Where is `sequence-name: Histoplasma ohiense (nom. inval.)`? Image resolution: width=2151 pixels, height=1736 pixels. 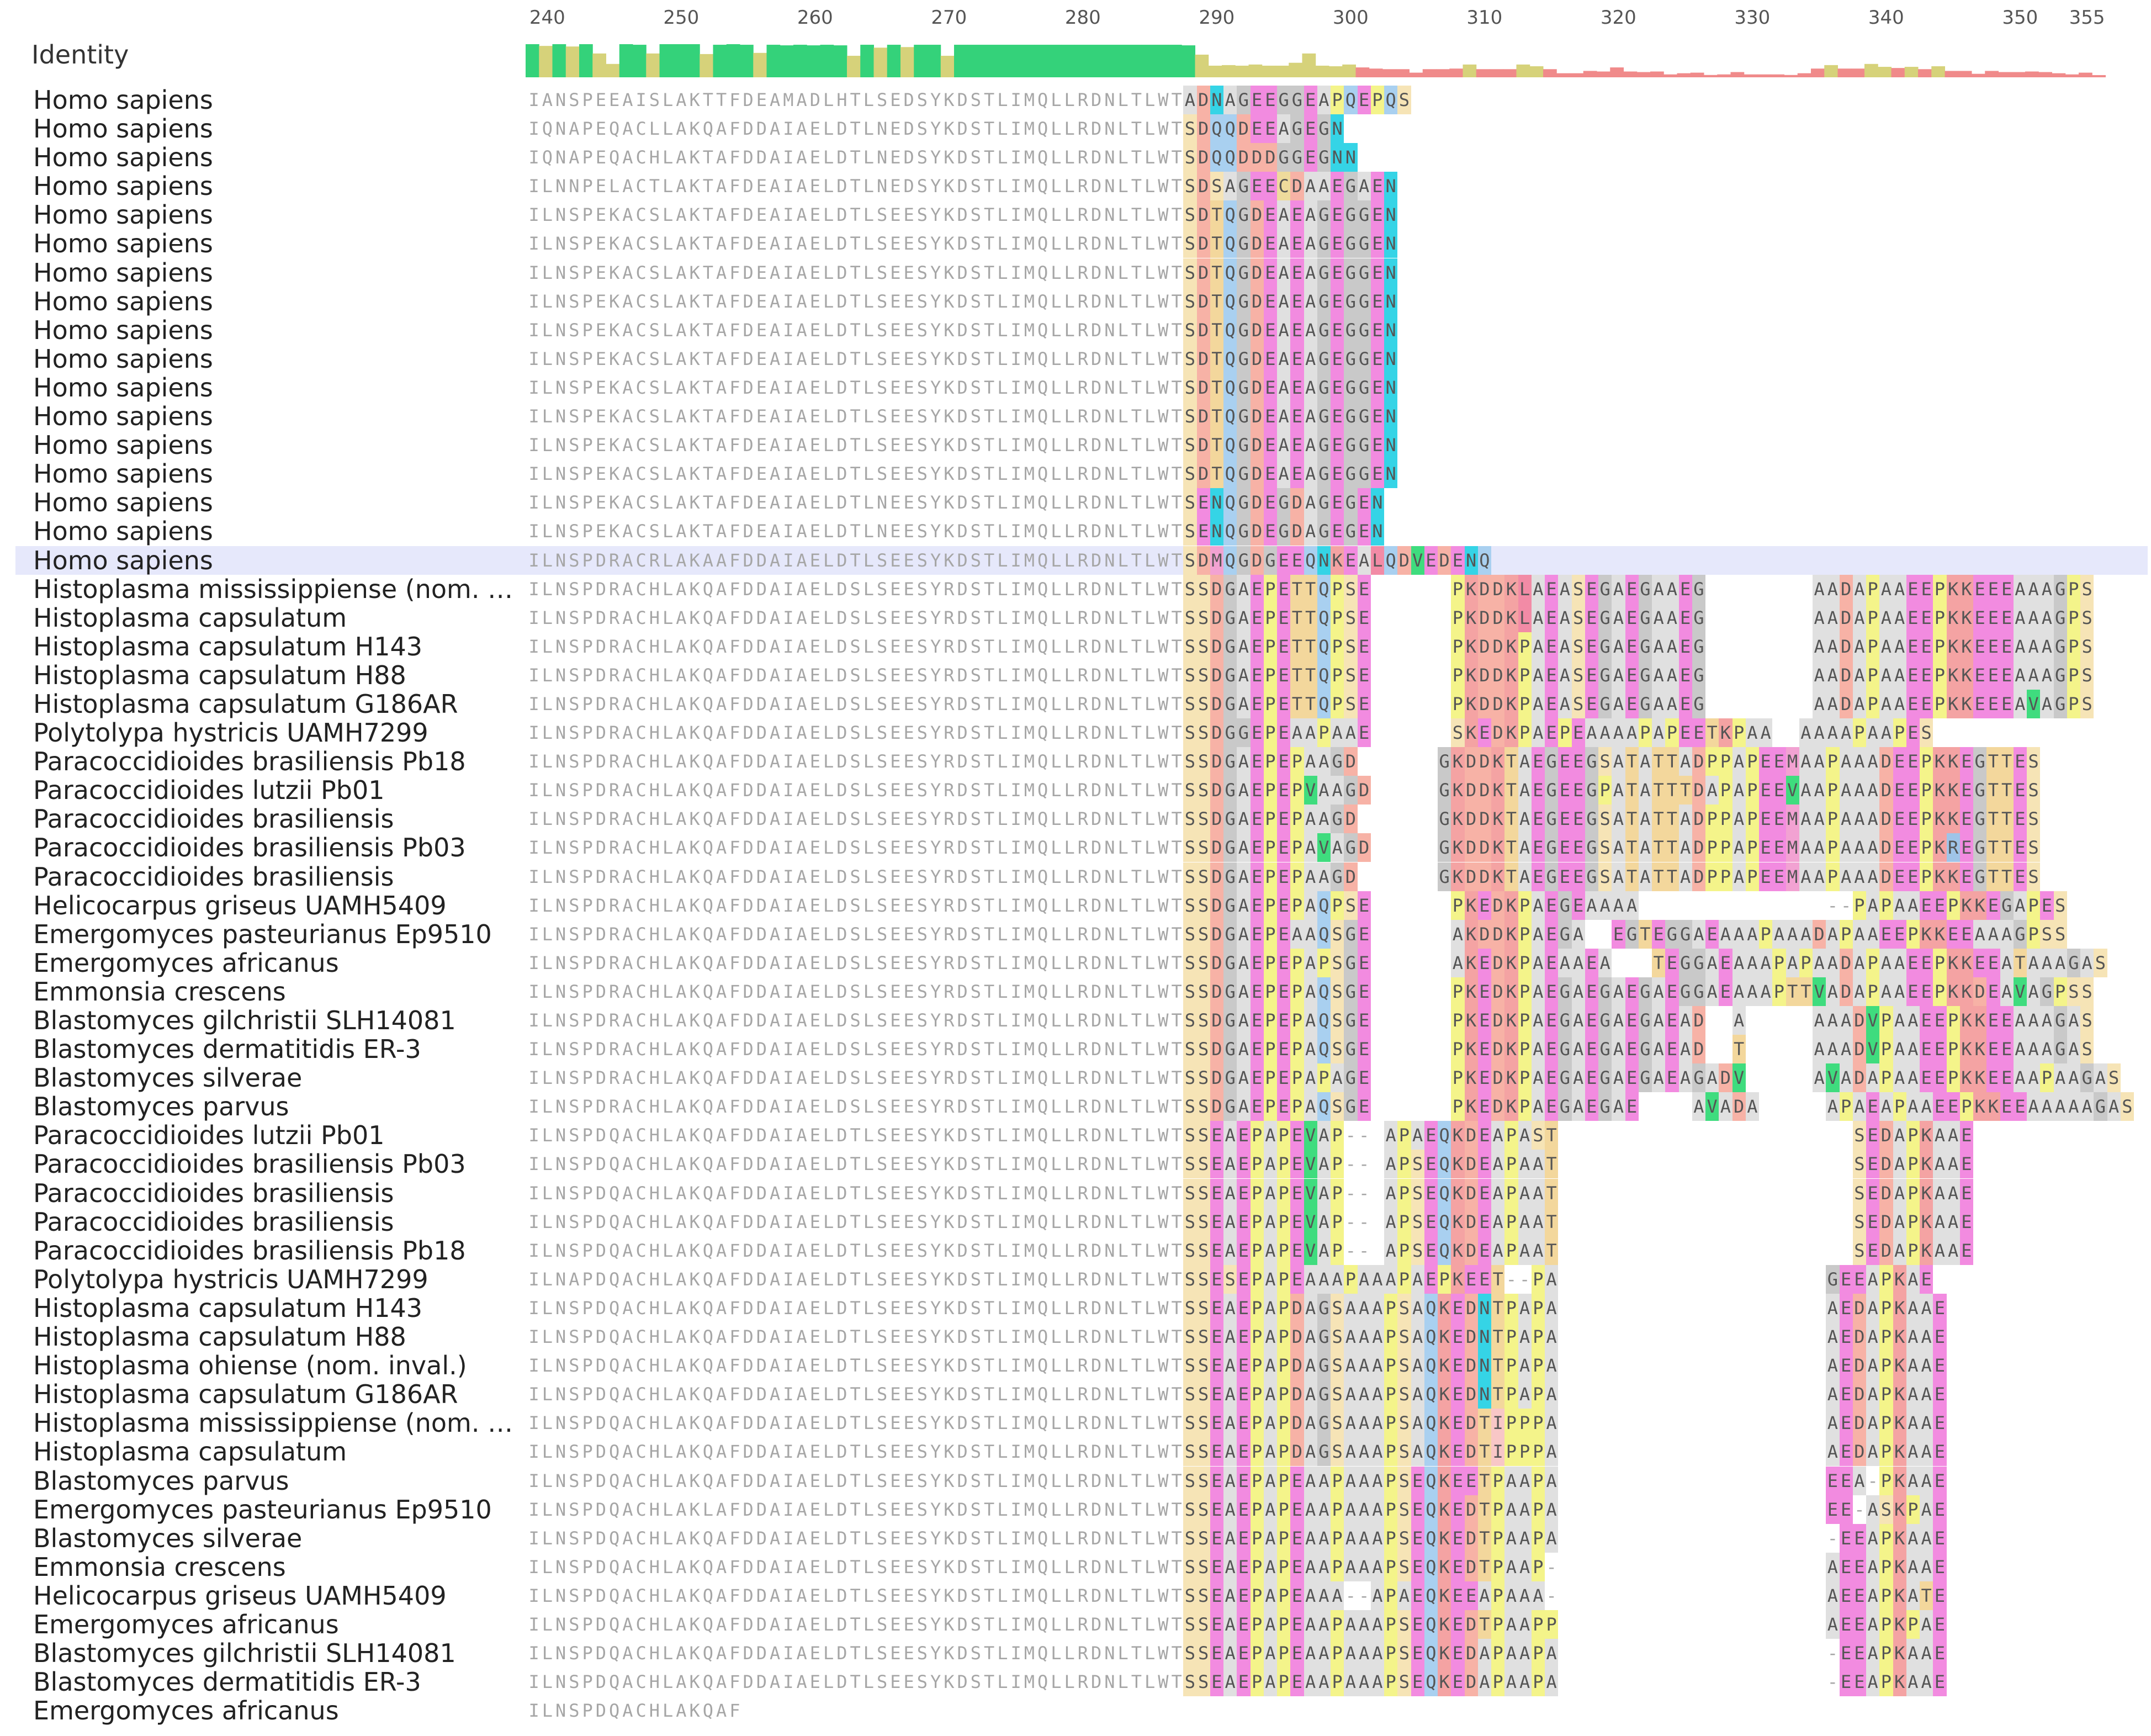 sequence-name: Histoplasma ohiense (nom. inval.) is located at coordinates (250, 1365).